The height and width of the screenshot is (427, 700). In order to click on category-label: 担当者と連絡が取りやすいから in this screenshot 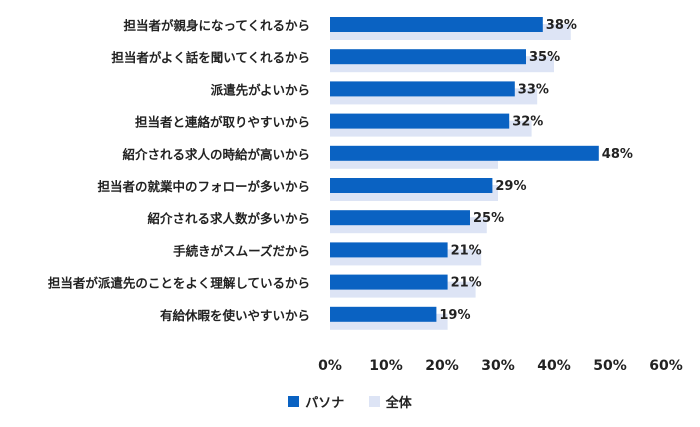, I will do `click(222, 122)`.